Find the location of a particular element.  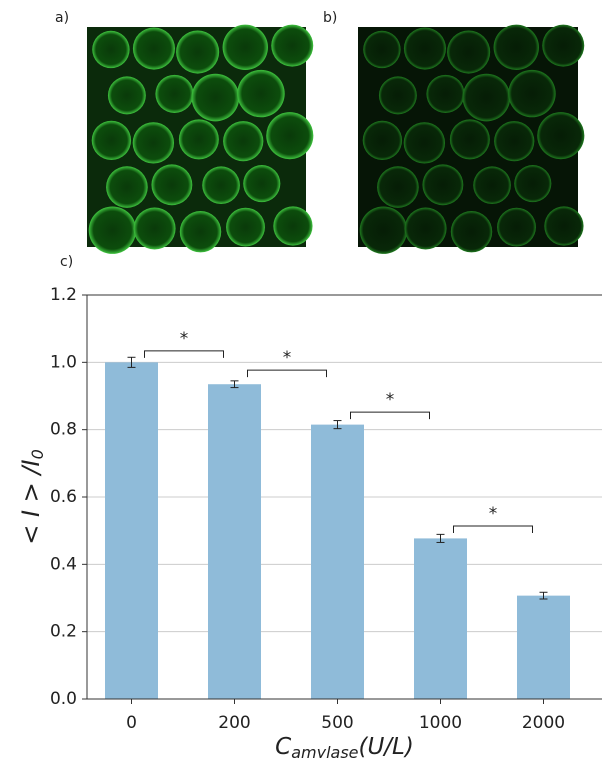

x-tick-label: 0 is located at coordinates (131, 723).